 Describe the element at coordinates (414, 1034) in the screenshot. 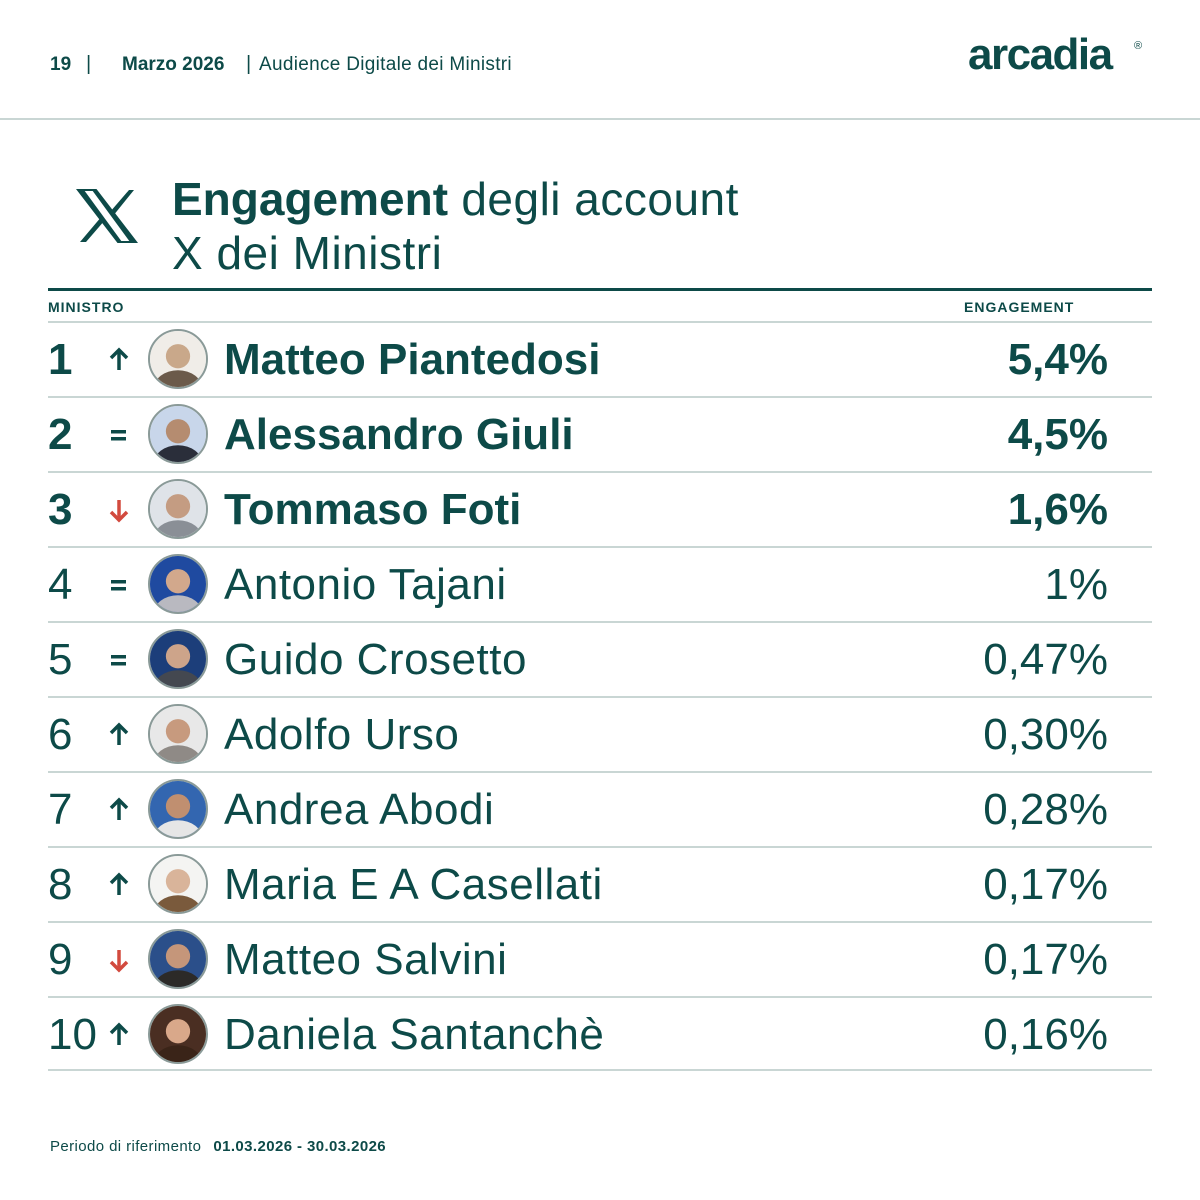

I see `minister-name: Daniela Santanchè` at that location.